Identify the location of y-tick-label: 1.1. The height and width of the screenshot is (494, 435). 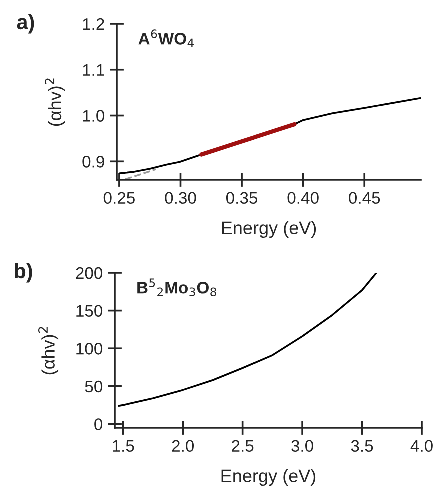
(93, 70).